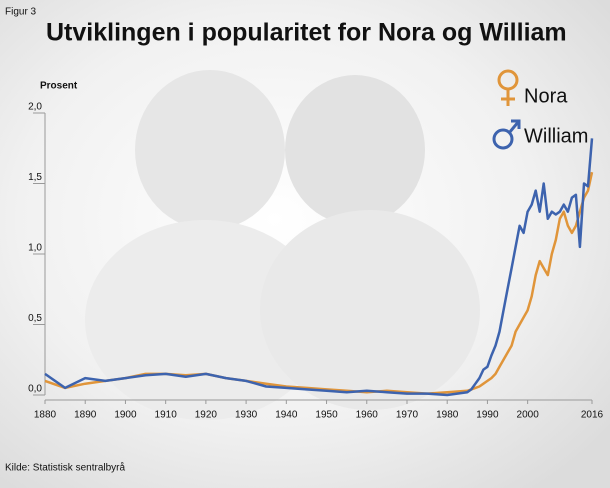 Image resolution: width=610 pixels, height=488 pixels. What do you see at coordinates (35, 318) in the screenshot?
I see `y-tick-label: 0,5` at bounding box center [35, 318].